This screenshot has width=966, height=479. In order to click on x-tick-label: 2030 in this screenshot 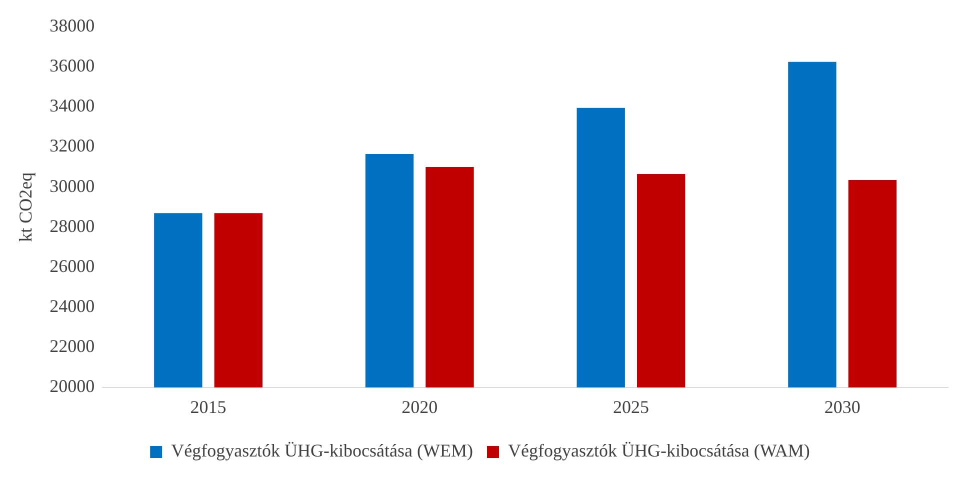, I will do `click(842, 406)`.